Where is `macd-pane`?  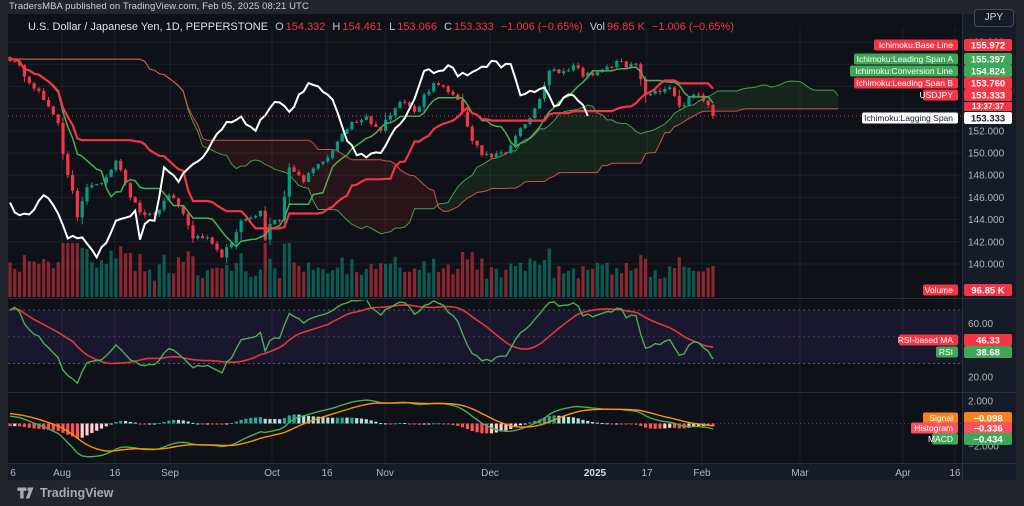
macd-pane is located at coordinates (485, 428).